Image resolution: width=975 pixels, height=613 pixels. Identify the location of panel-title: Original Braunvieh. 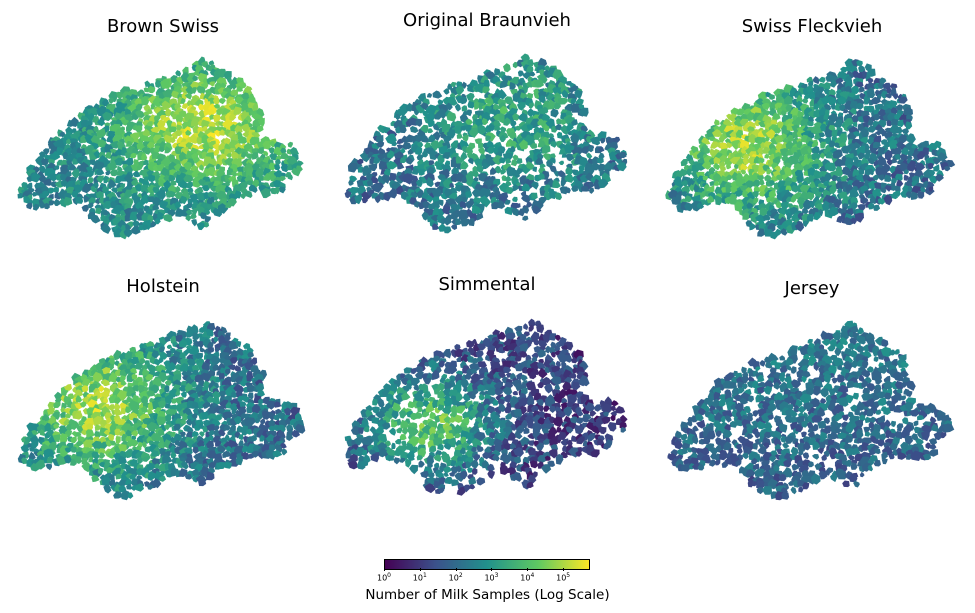
(487, 20).